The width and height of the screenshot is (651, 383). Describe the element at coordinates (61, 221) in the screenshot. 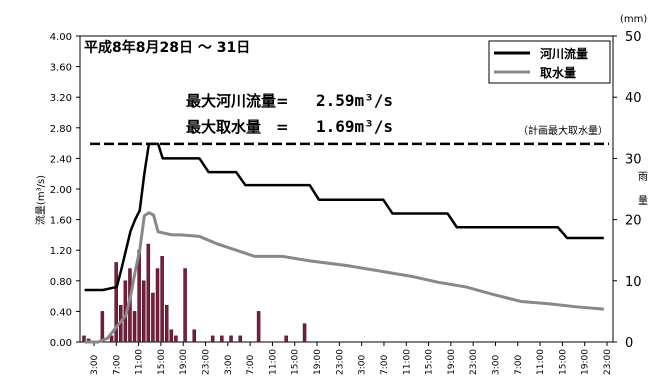

I see `y-tick-label: 1.60` at that location.